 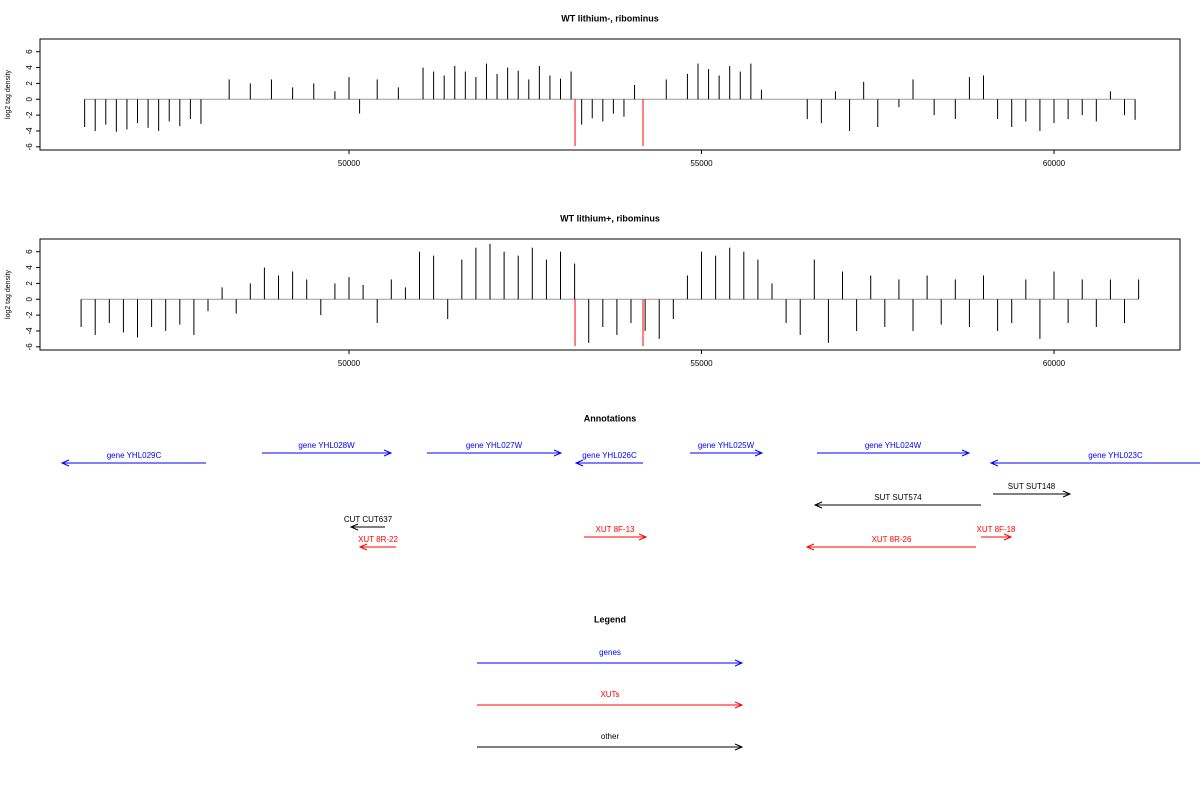 I want to click on feature-label: SUT SUT148, so click(x=1032, y=486).